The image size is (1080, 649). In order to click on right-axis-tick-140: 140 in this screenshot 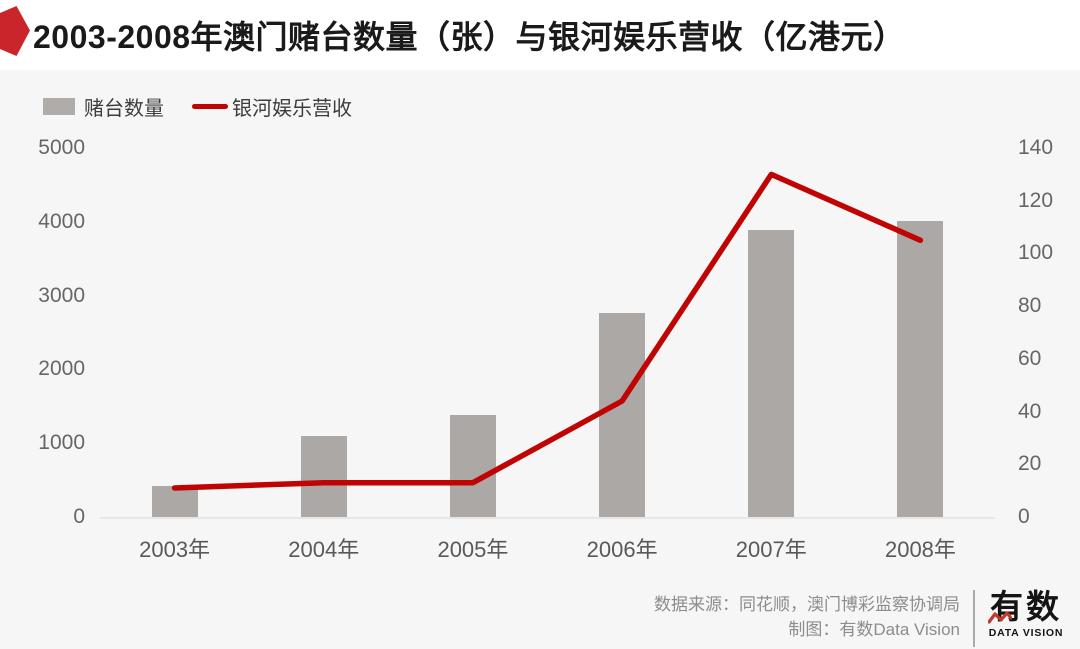, I will do `click(1036, 147)`.